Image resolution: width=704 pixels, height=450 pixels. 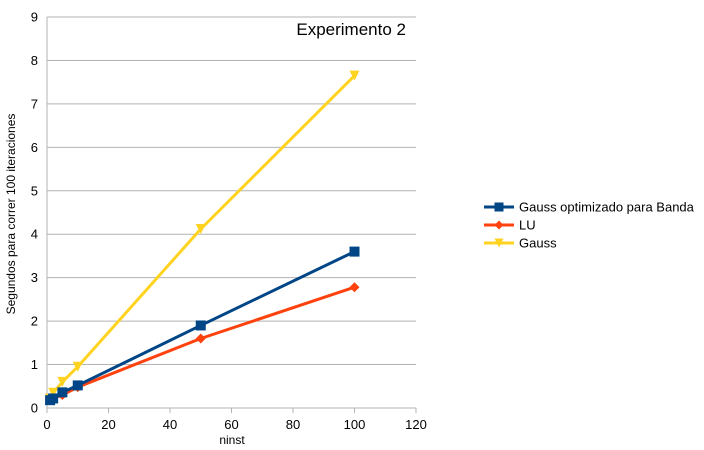 I want to click on chart-title: Experimento 2, so click(x=351, y=29).